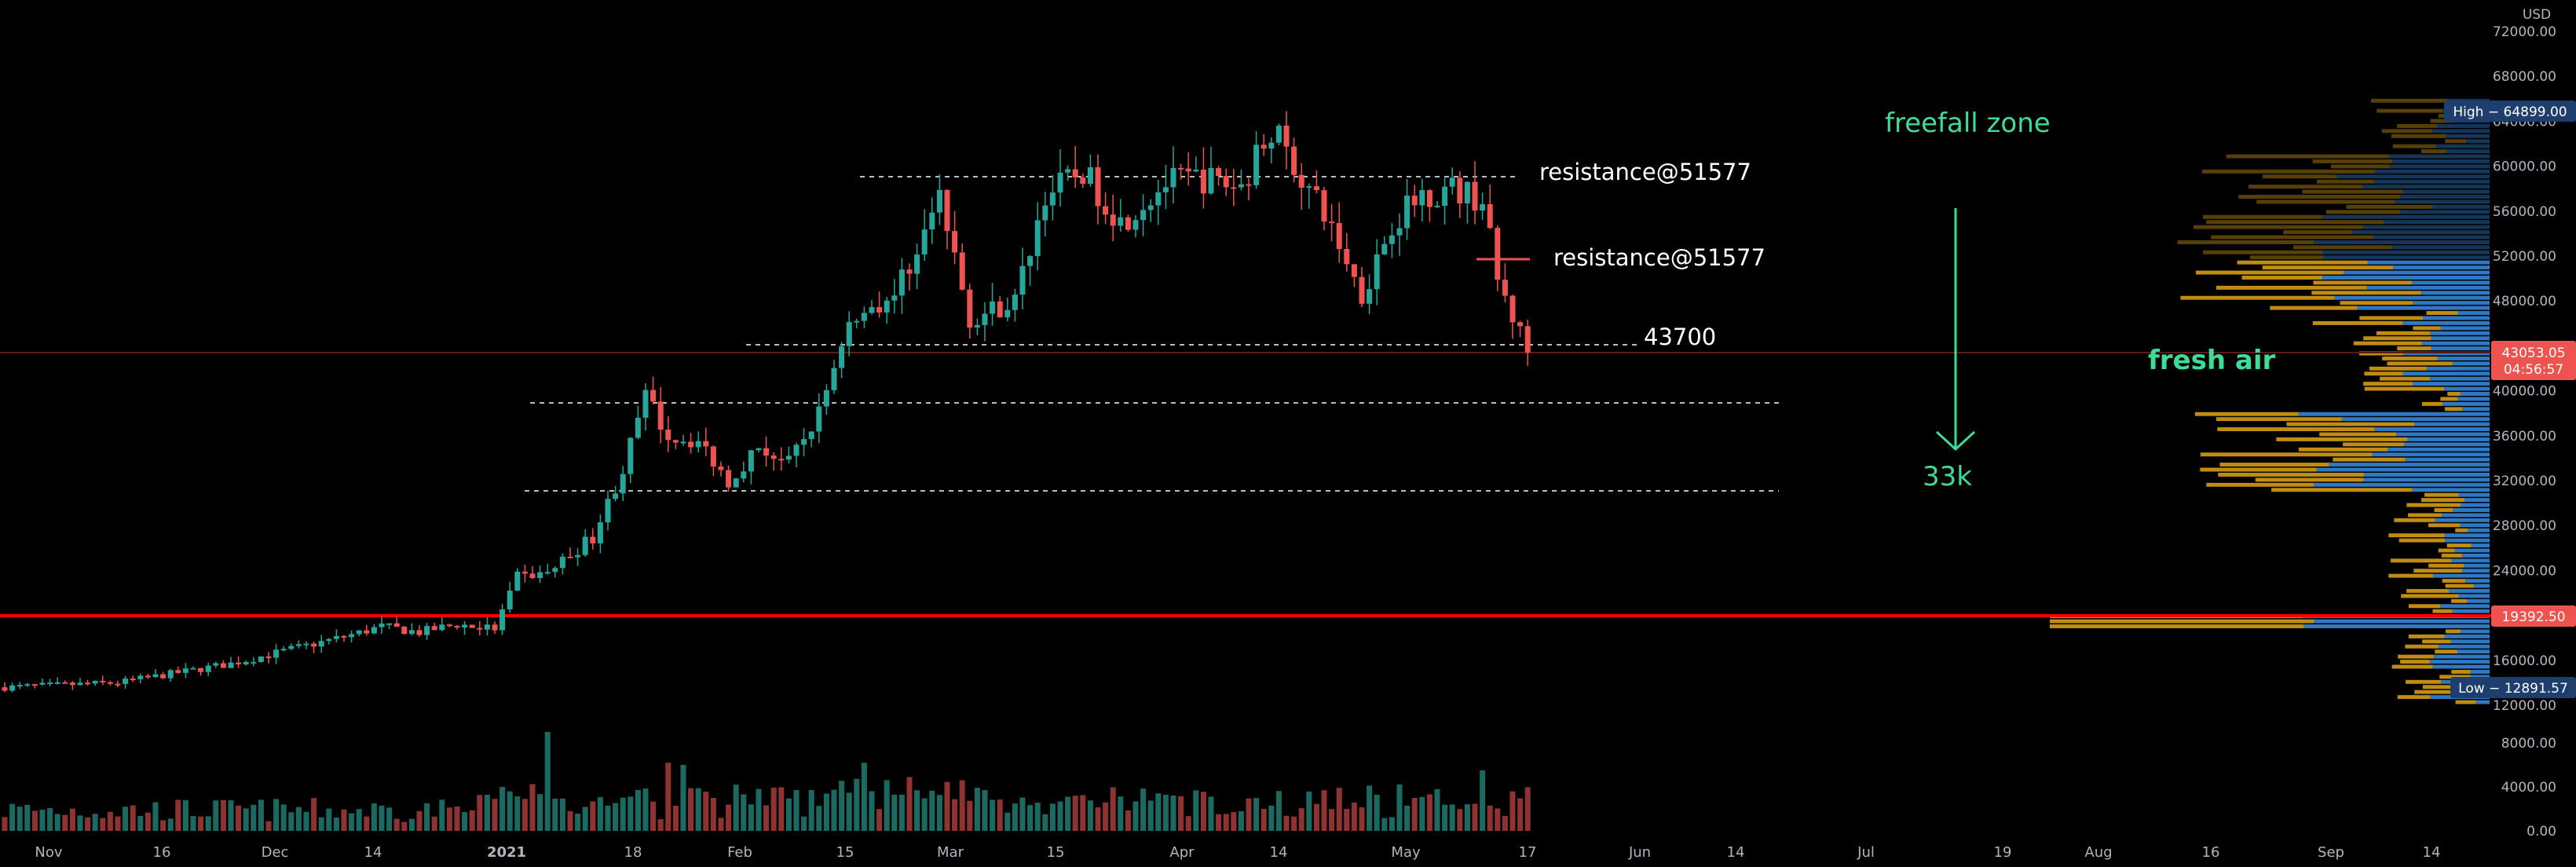 The image size is (2576, 867). What do you see at coordinates (2537, 15) in the screenshot?
I see `currency-label: USD` at bounding box center [2537, 15].